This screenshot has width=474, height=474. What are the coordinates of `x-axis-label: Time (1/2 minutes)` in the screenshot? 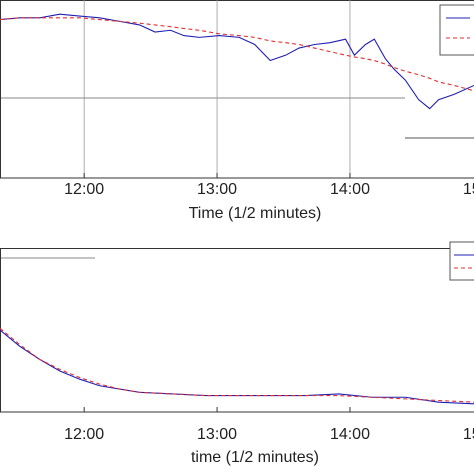 It's located at (255, 213).